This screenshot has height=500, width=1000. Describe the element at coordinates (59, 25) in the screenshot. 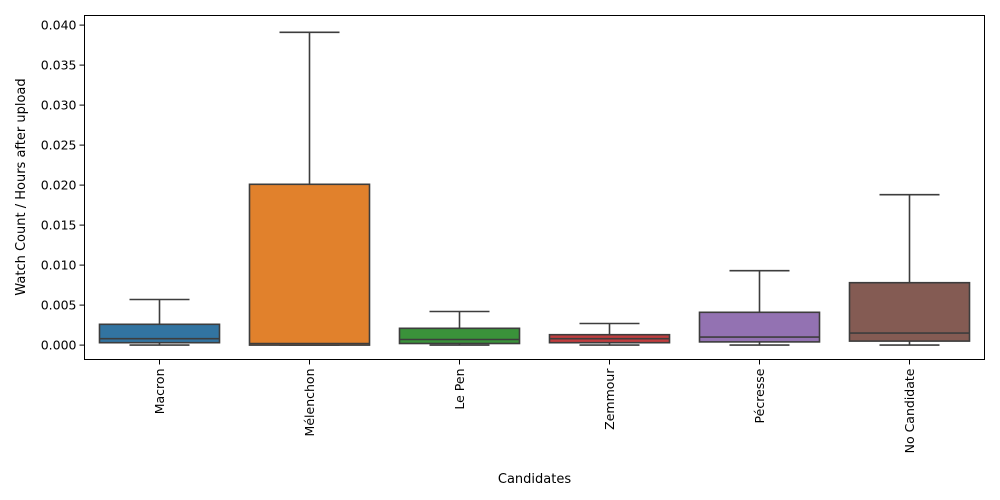

I see `y-tick-label: 0.040` at that location.